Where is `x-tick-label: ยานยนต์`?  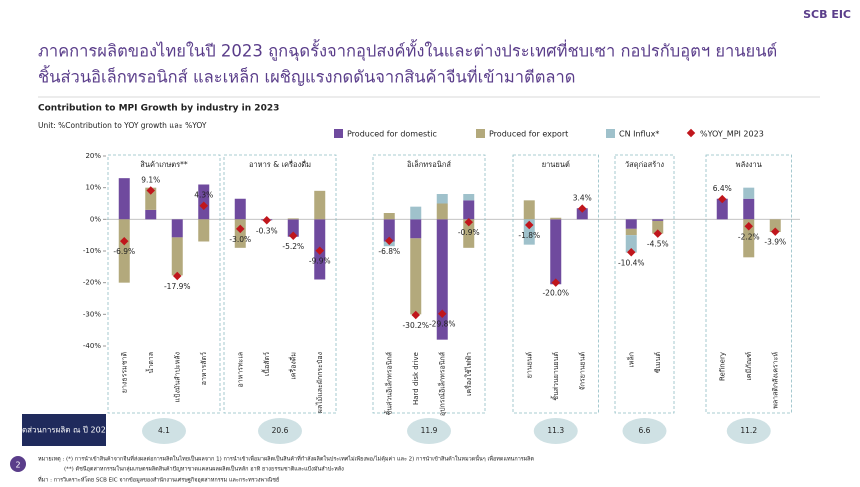 x-tick-label: ยานยนต์ is located at coordinates (529, 365).